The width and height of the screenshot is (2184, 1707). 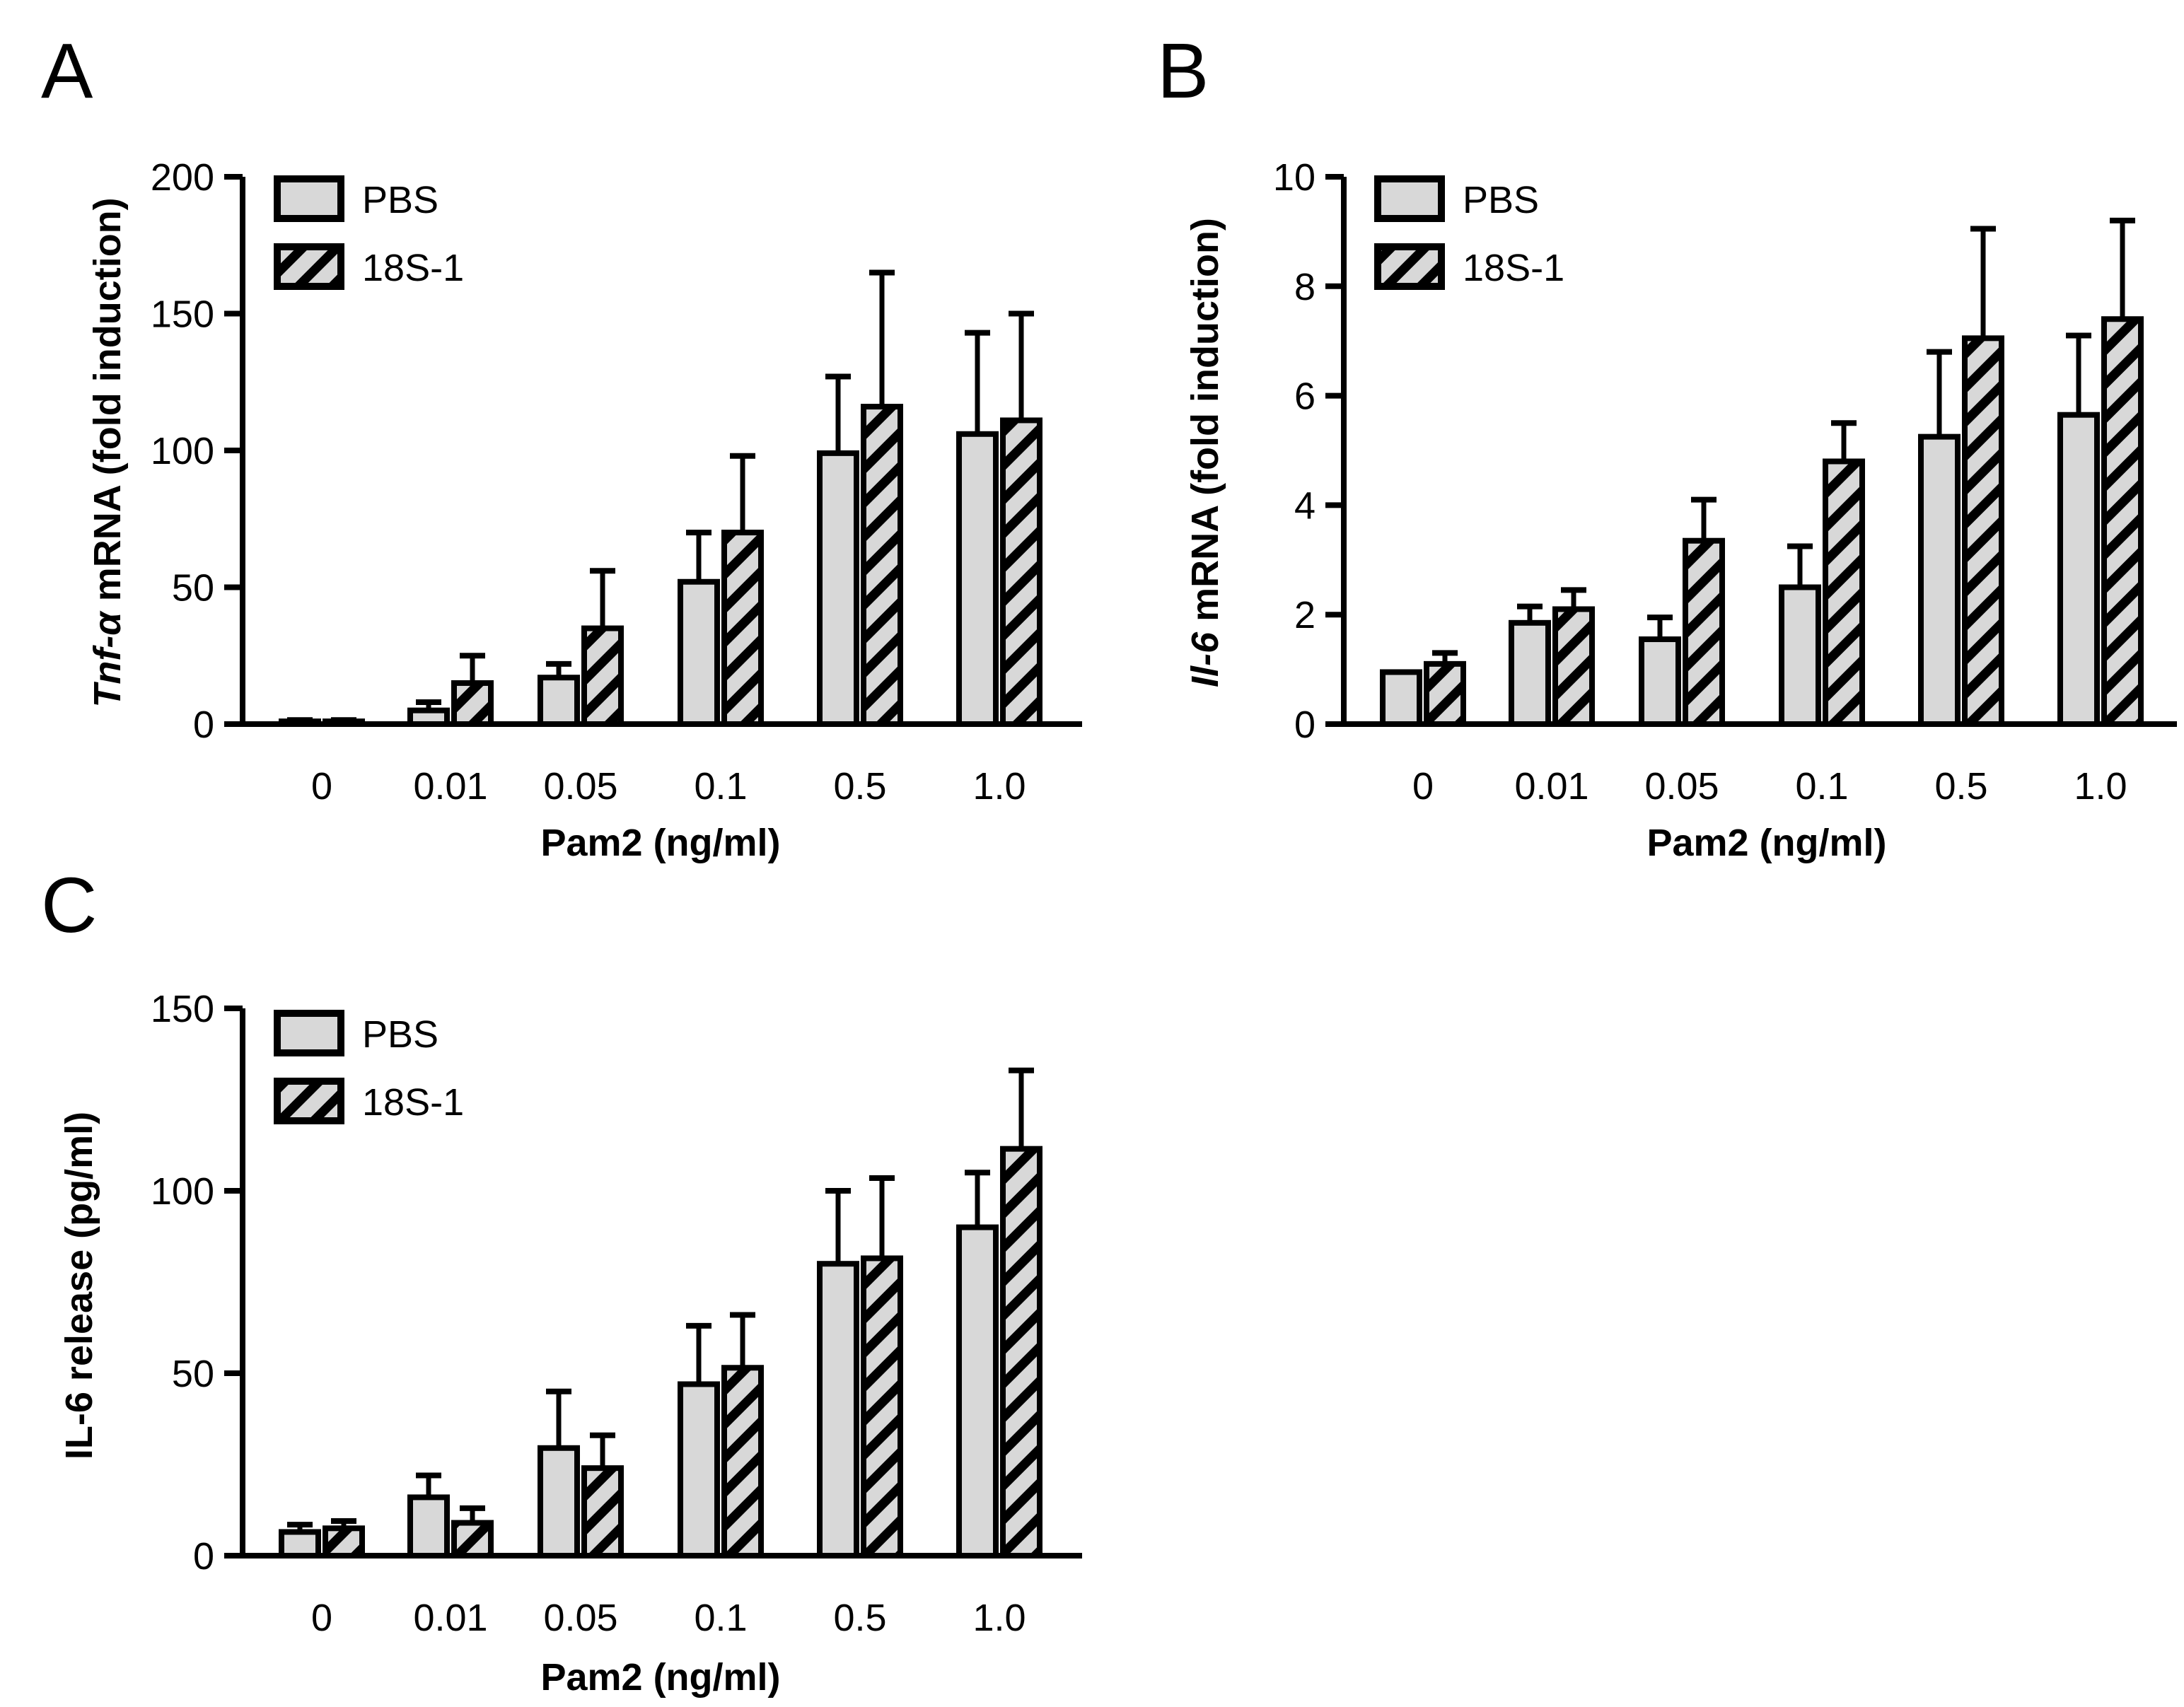 I want to click on panel-a-x-tick-label: 0.1, so click(x=720, y=786).